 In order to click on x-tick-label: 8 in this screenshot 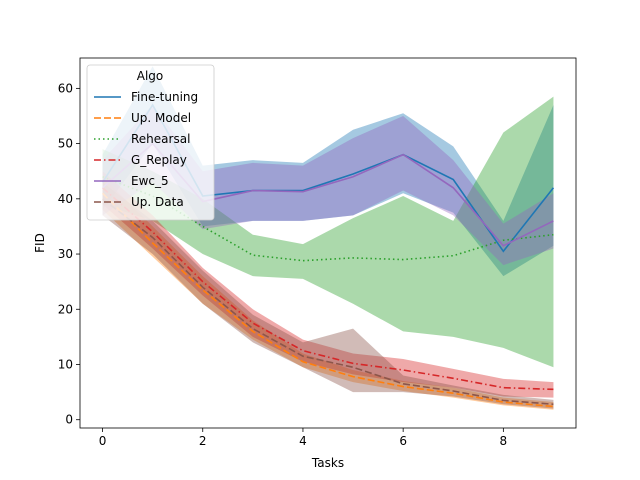, I will do `click(504, 441)`.